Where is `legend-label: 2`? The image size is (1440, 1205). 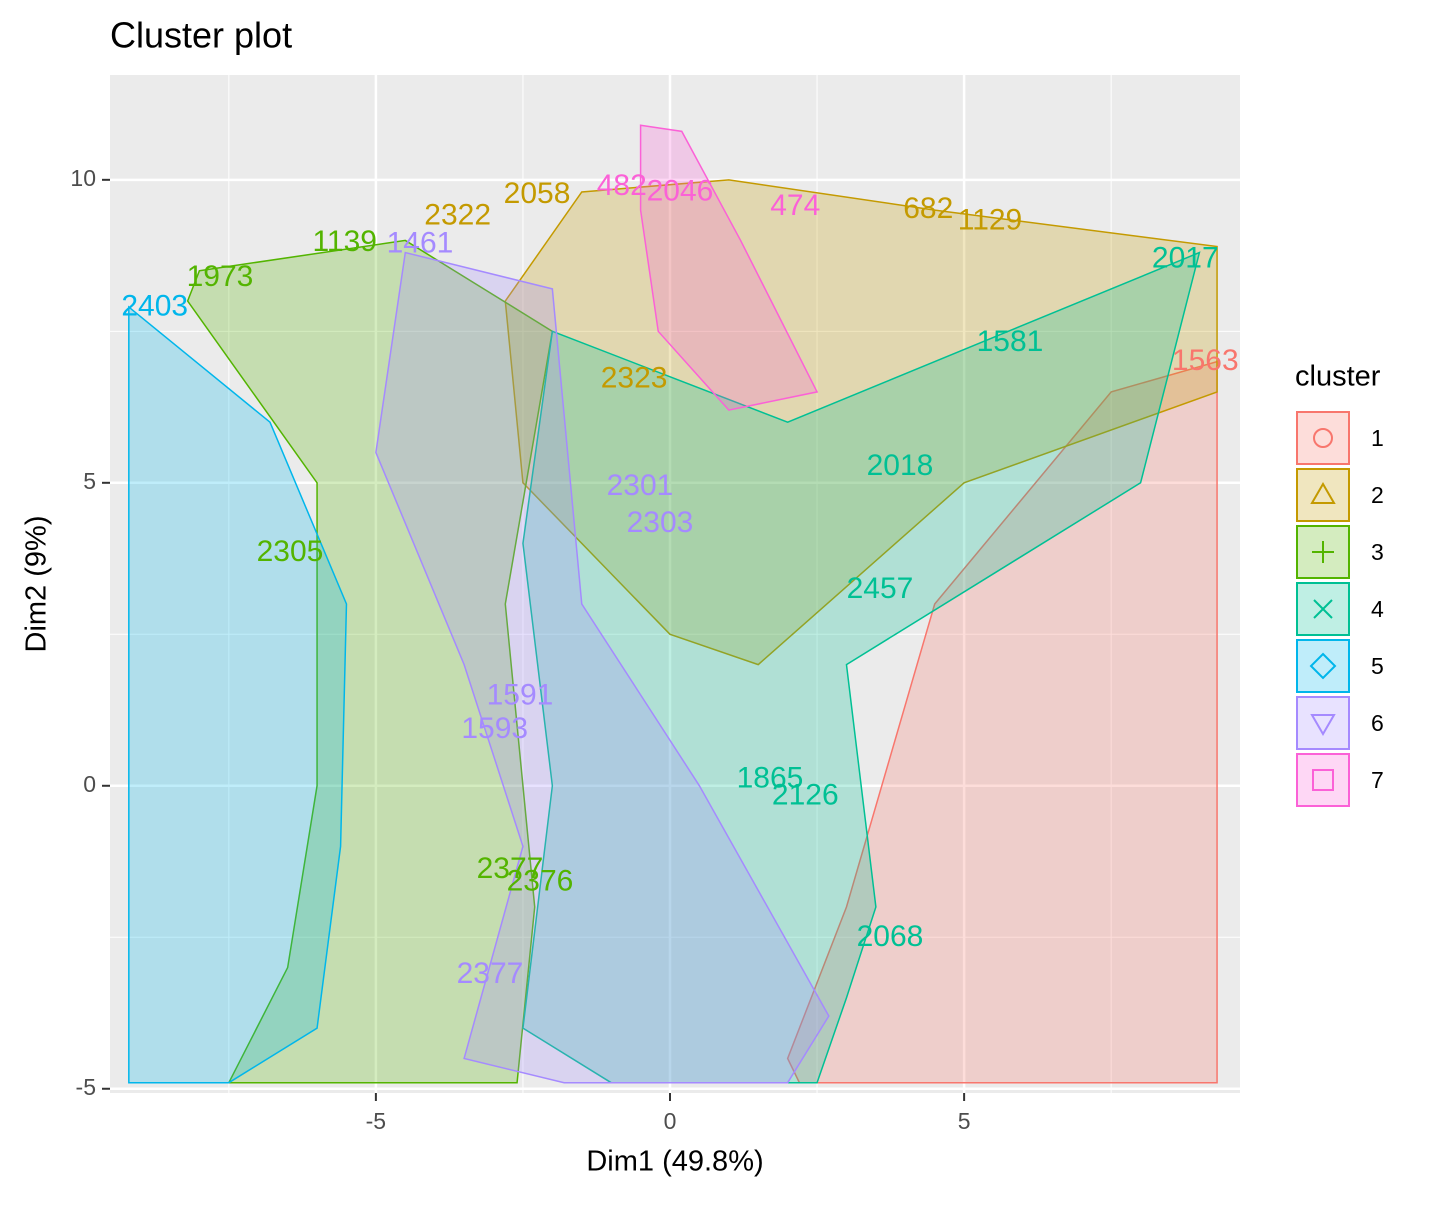 legend-label: 2 is located at coordinates (1377, 495).